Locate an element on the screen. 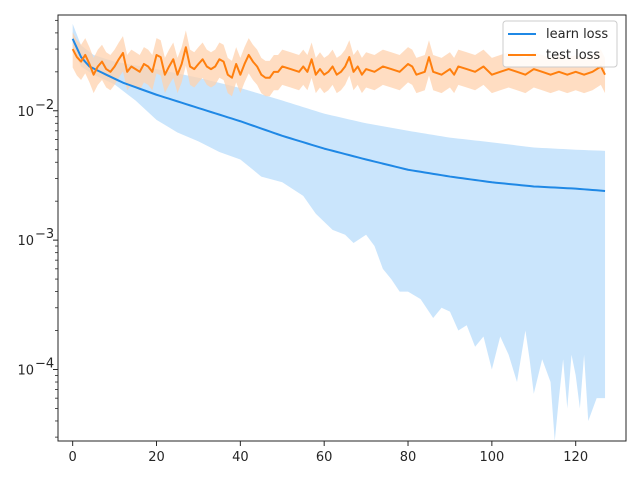  y-tick-exponent: −2 is located at coordinates (44, 105).